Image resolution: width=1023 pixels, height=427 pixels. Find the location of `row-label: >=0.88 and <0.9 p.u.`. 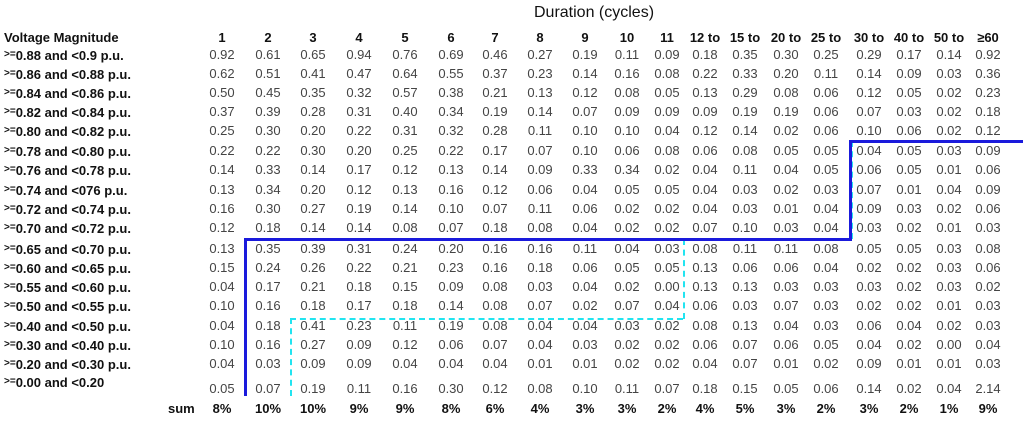

row-label: >=0.88 and <0.9 p.u. is located at coordinates (64, 55).